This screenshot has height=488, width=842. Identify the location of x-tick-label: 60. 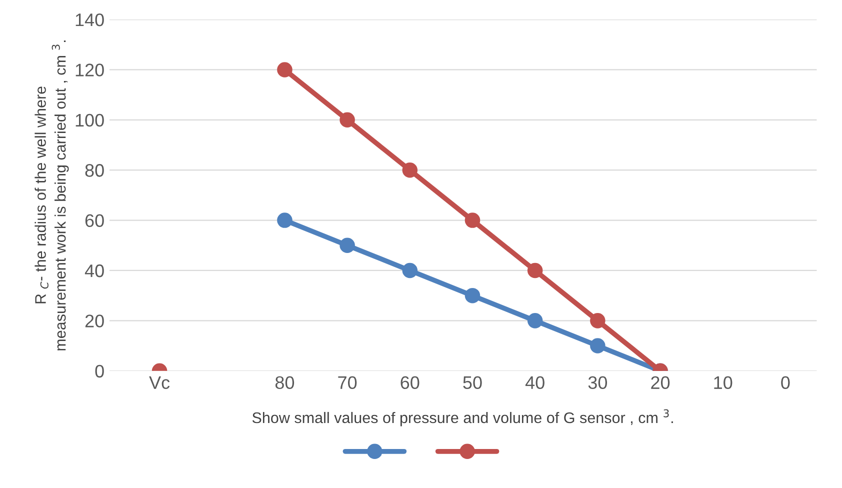
(410, 383).